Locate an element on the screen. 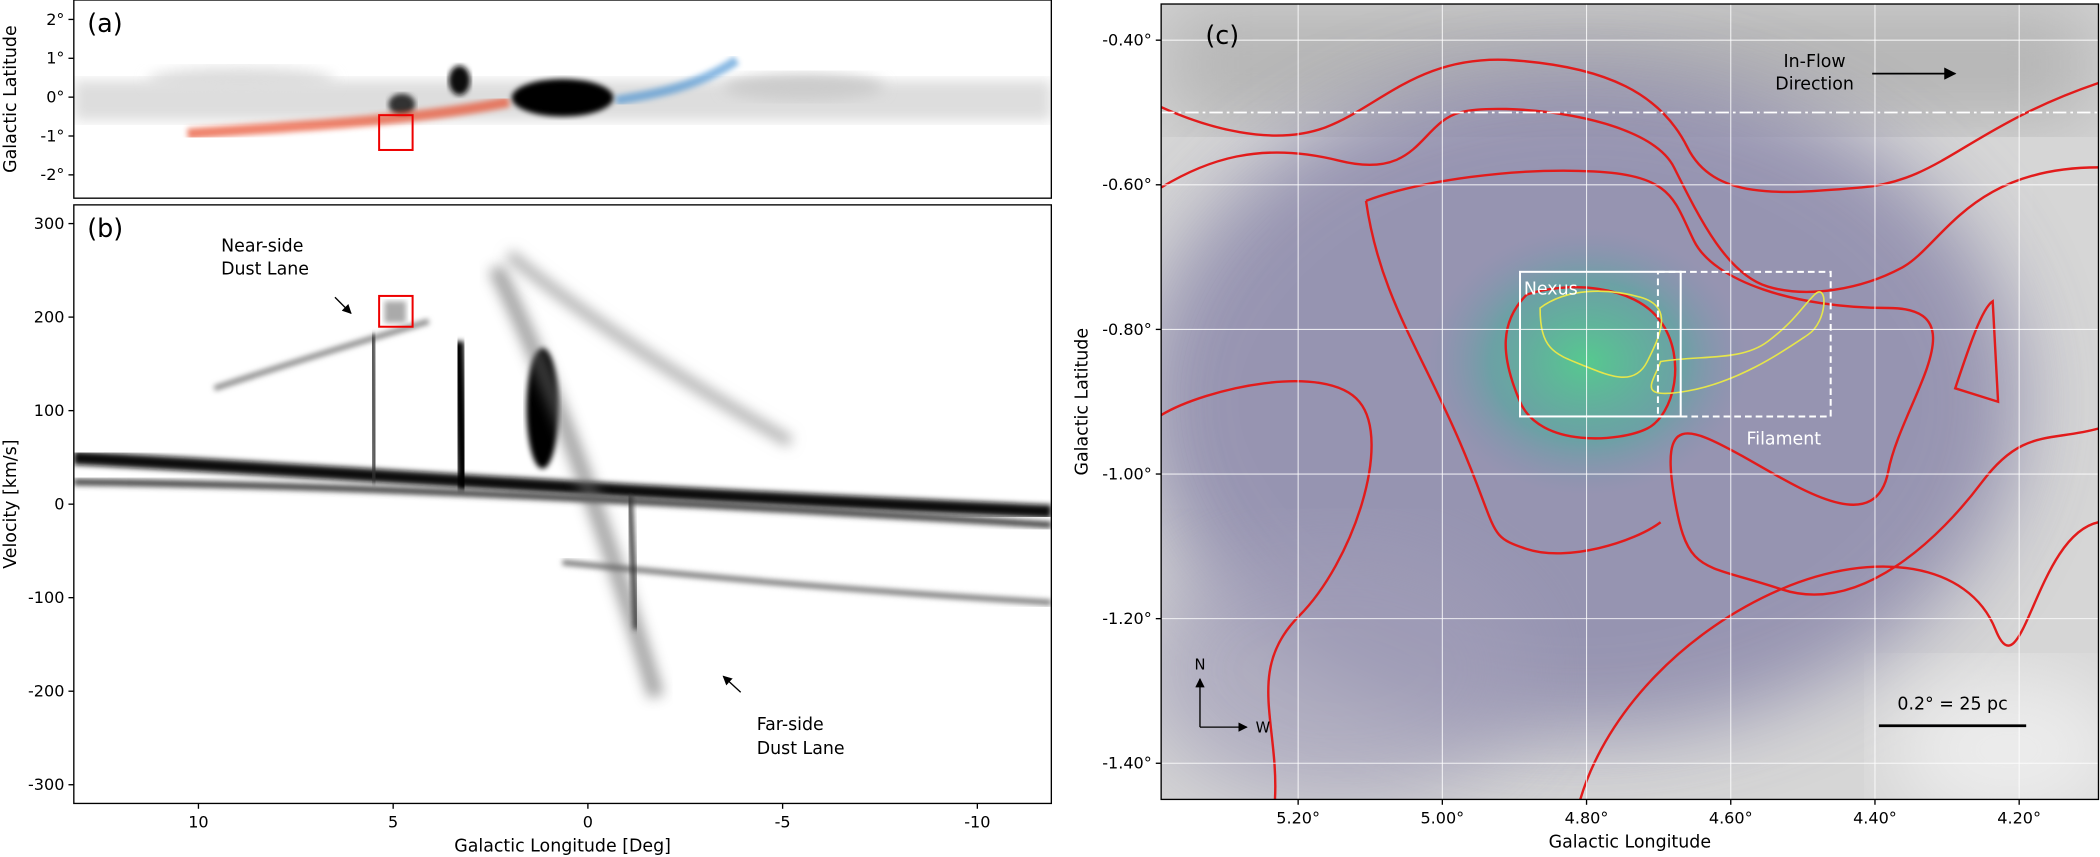  compass-label: N is located at coordinates (1199, 665).